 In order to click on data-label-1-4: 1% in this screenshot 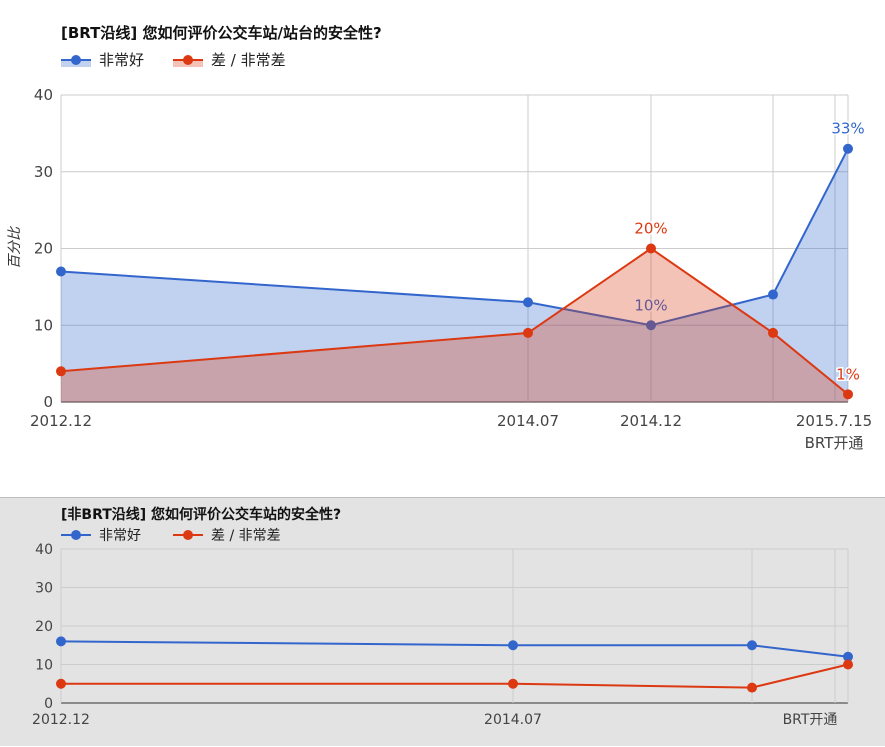, I will do `click(848, 374)`.